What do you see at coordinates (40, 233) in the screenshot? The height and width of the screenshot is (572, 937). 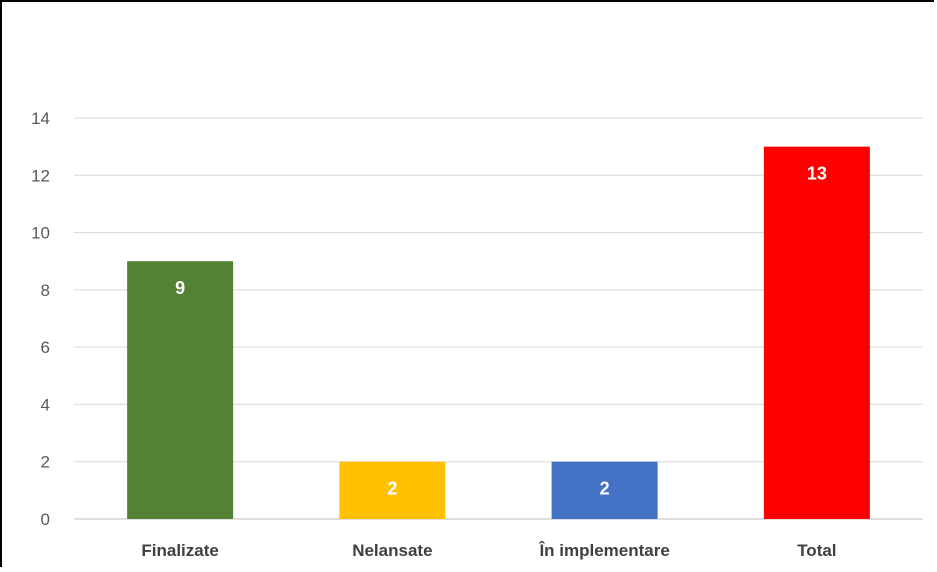 I see `y-tick-label: 10` at bounding box center [40, 233].